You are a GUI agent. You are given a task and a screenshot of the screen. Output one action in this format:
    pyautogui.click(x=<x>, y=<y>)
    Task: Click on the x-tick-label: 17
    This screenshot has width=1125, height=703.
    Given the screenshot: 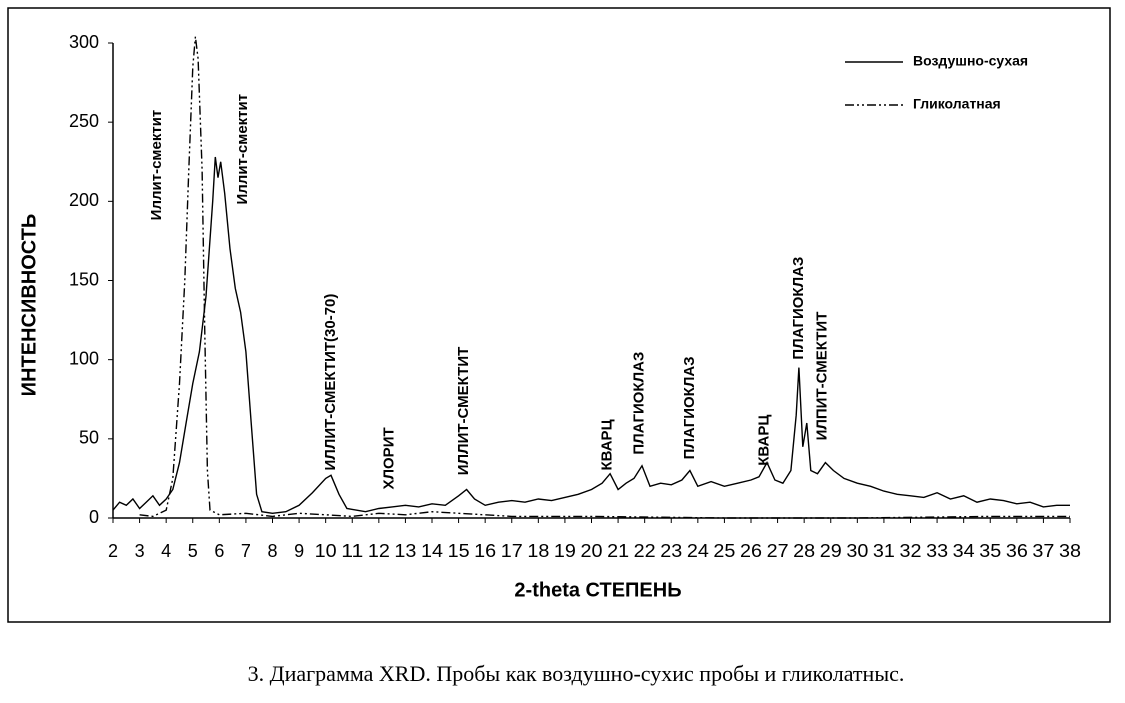 What is the action you would take?
    pyautogui.click(x=512, y=551)
    